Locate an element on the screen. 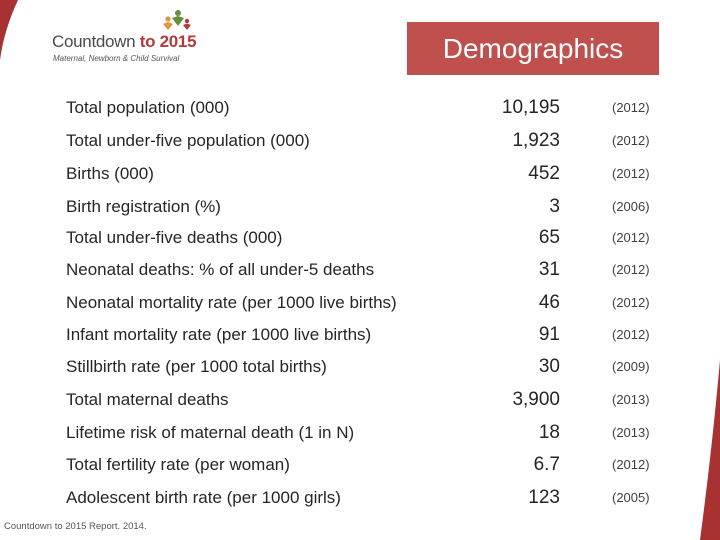 This screenshot has height=540, width=720. indicator-label: Births (000) is located at coordinates (110, 173).